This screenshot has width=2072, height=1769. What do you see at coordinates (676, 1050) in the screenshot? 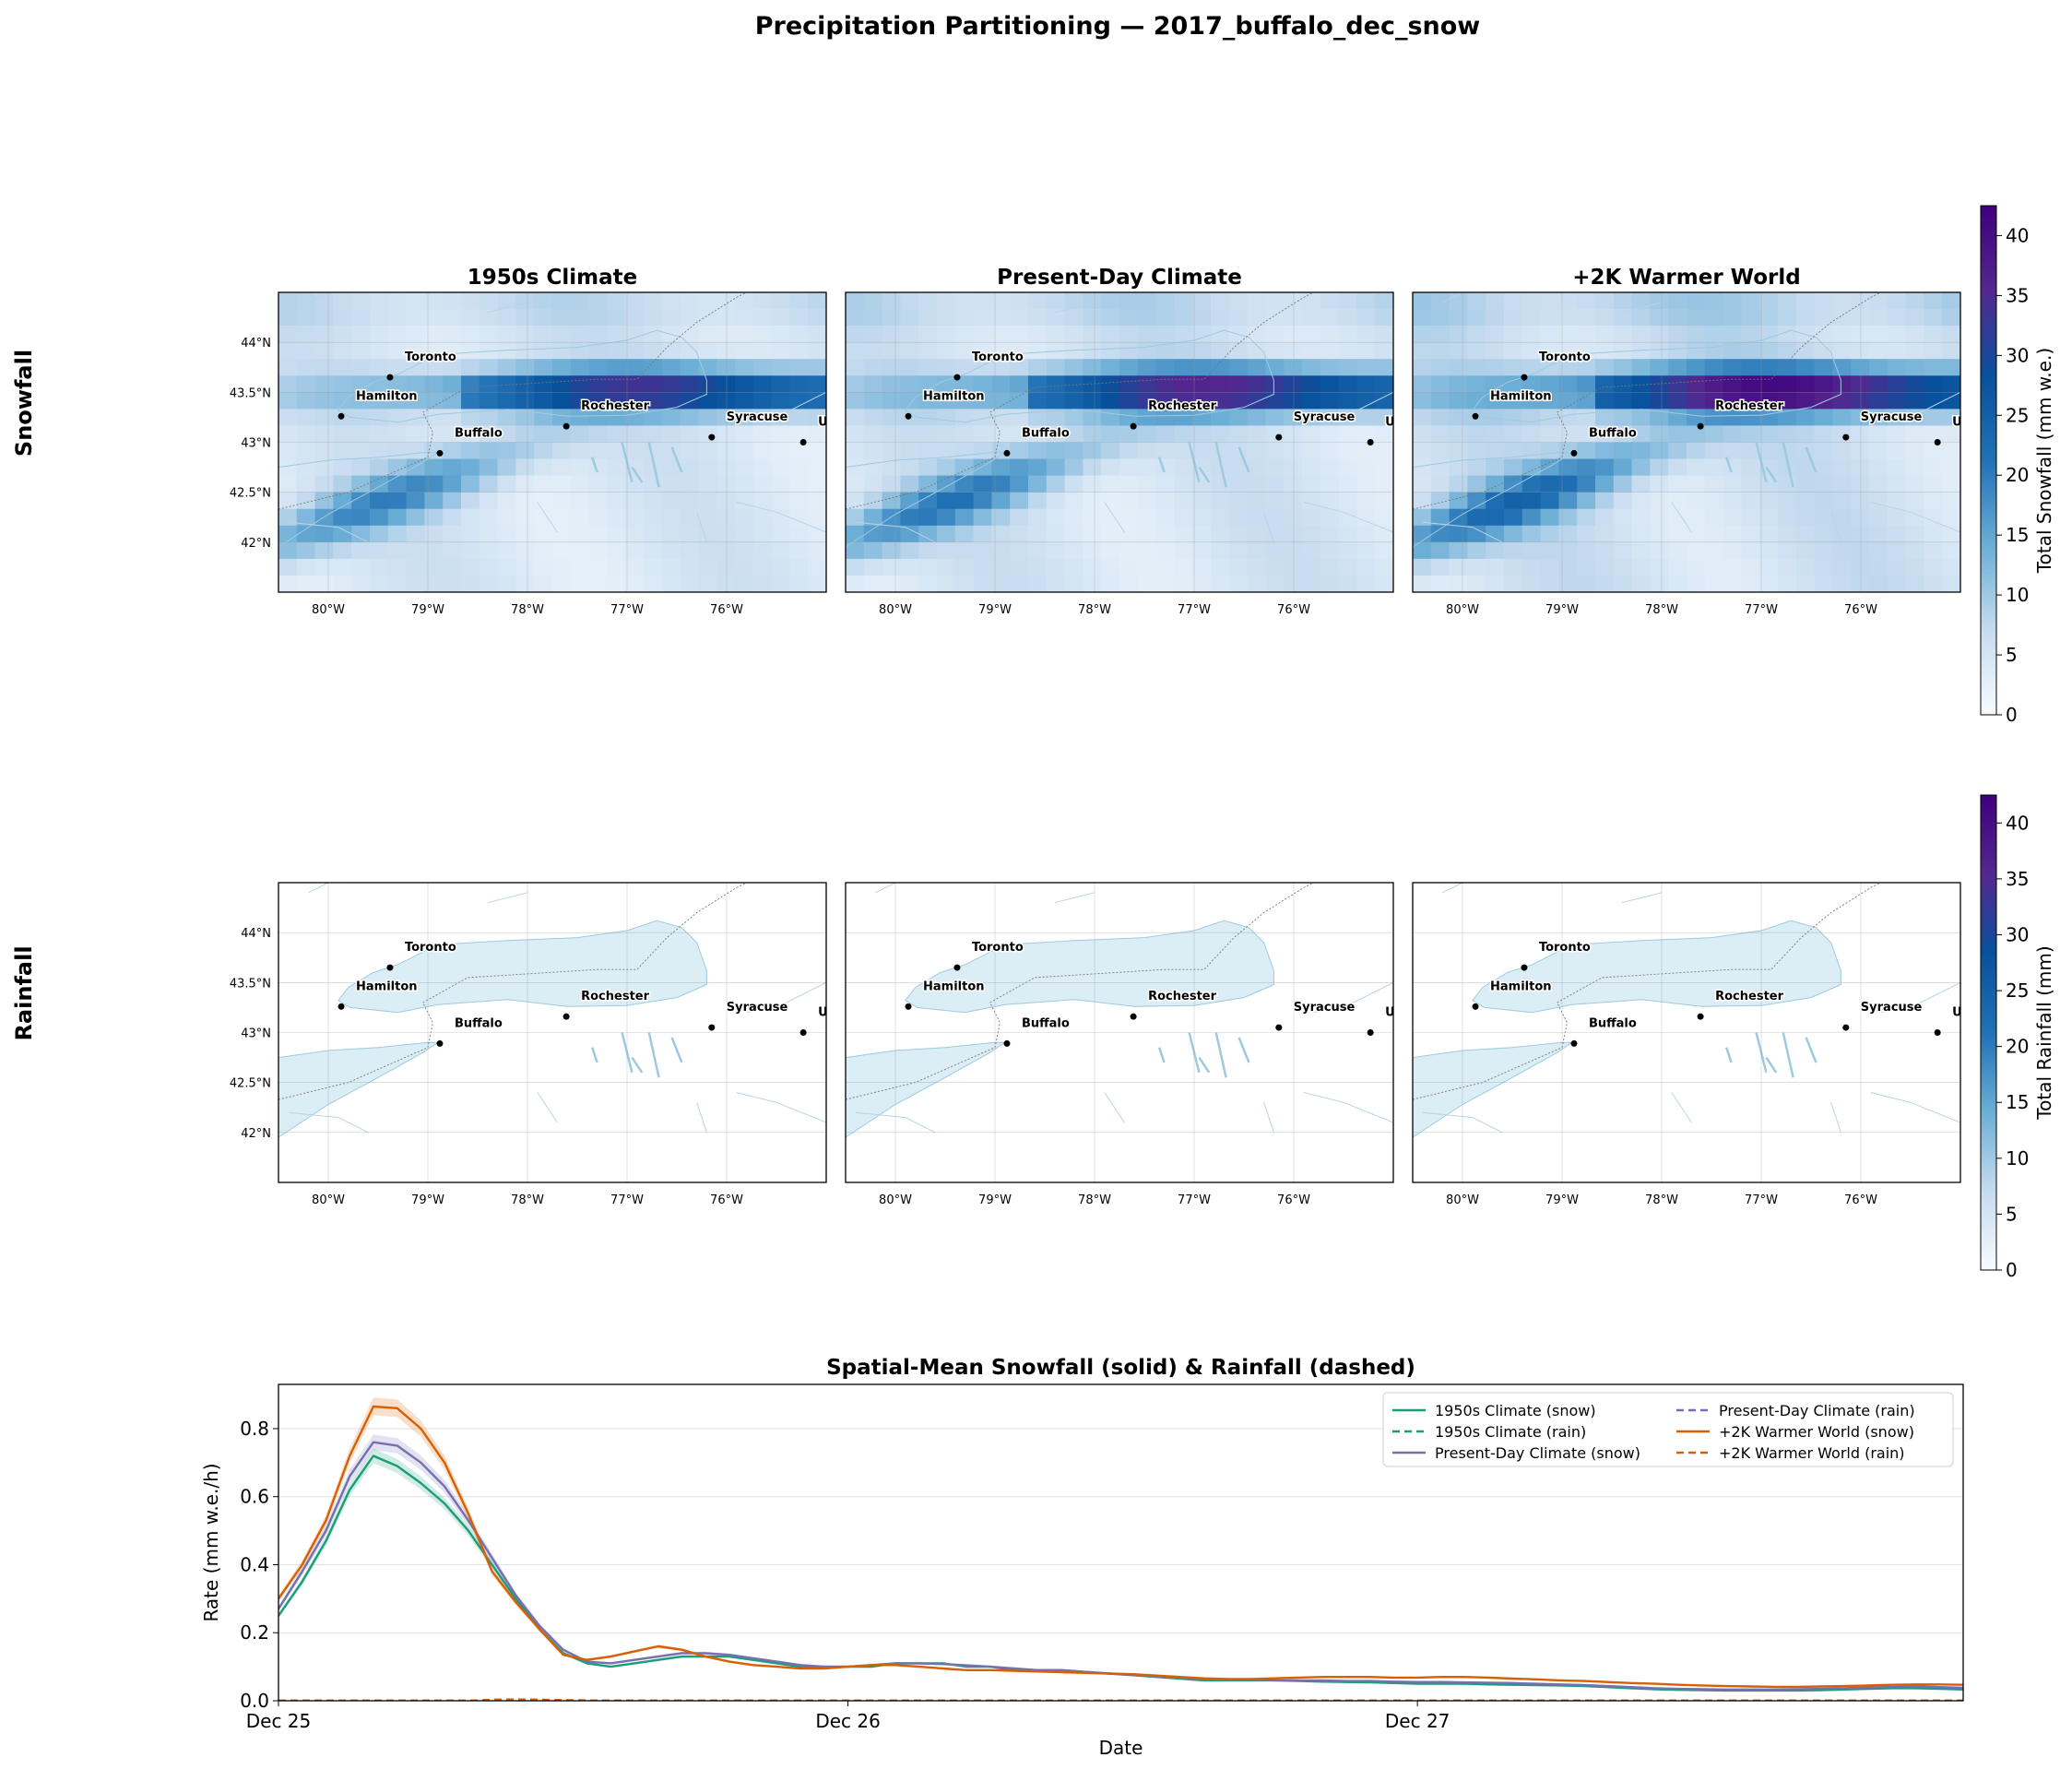
I see `finger-lake` at bounding box center [676, 1050].